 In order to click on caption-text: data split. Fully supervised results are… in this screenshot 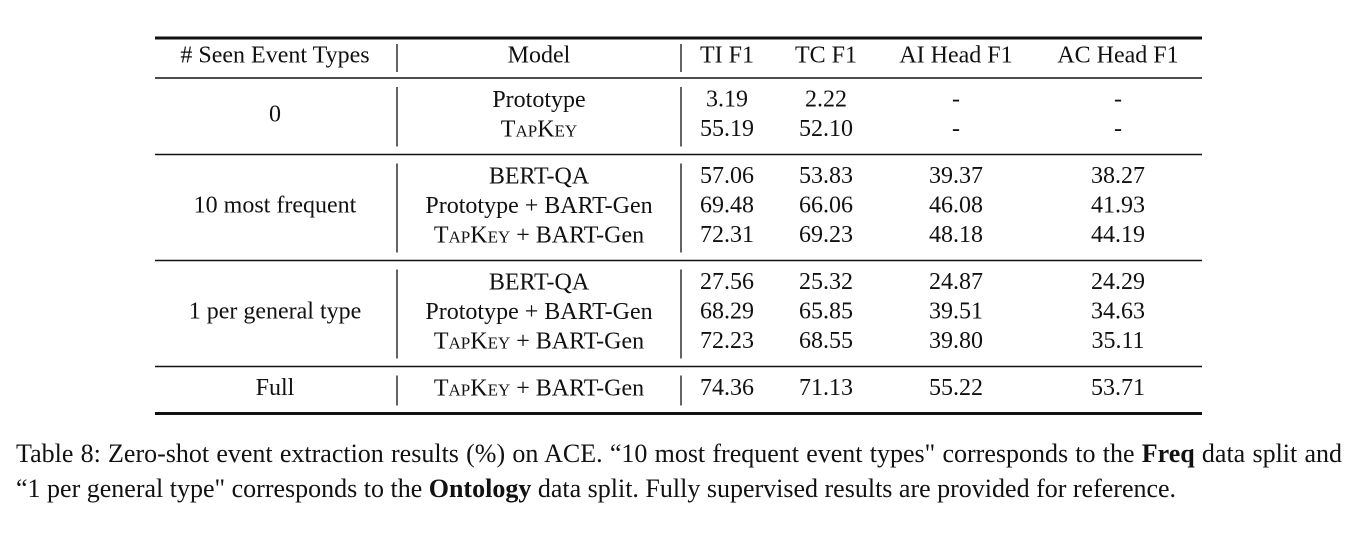, I will do `click(854, 488)`.